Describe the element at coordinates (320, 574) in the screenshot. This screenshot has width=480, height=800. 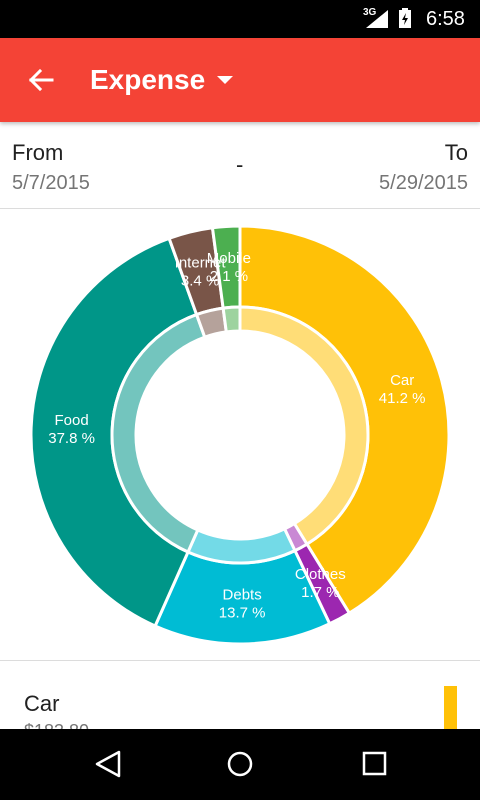
I see `slice-label-clothes: Clothes` at that location.